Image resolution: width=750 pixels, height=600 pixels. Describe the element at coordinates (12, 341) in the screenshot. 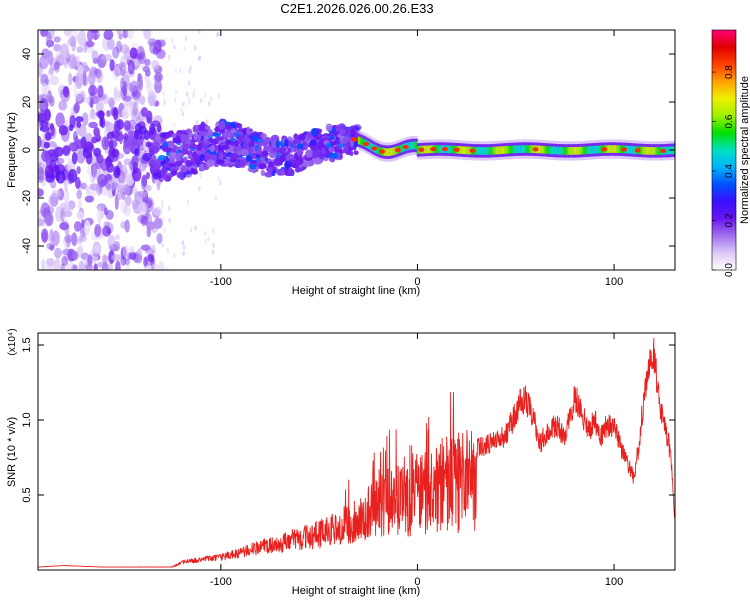

I see `snr-scale-note: (x10⁴)` at that location.